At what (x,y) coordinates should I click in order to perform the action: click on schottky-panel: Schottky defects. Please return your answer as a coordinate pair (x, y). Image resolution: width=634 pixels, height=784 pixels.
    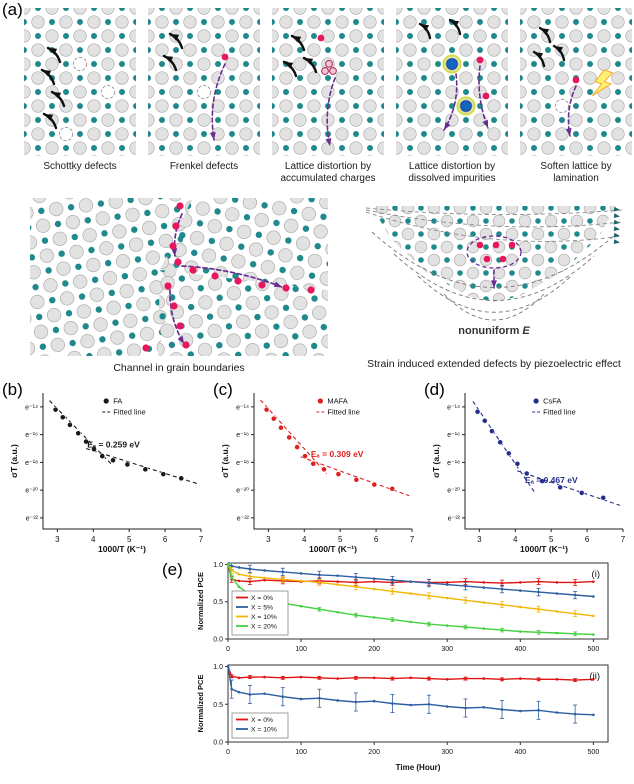
    Looking at the image, I should click on (80, 96).